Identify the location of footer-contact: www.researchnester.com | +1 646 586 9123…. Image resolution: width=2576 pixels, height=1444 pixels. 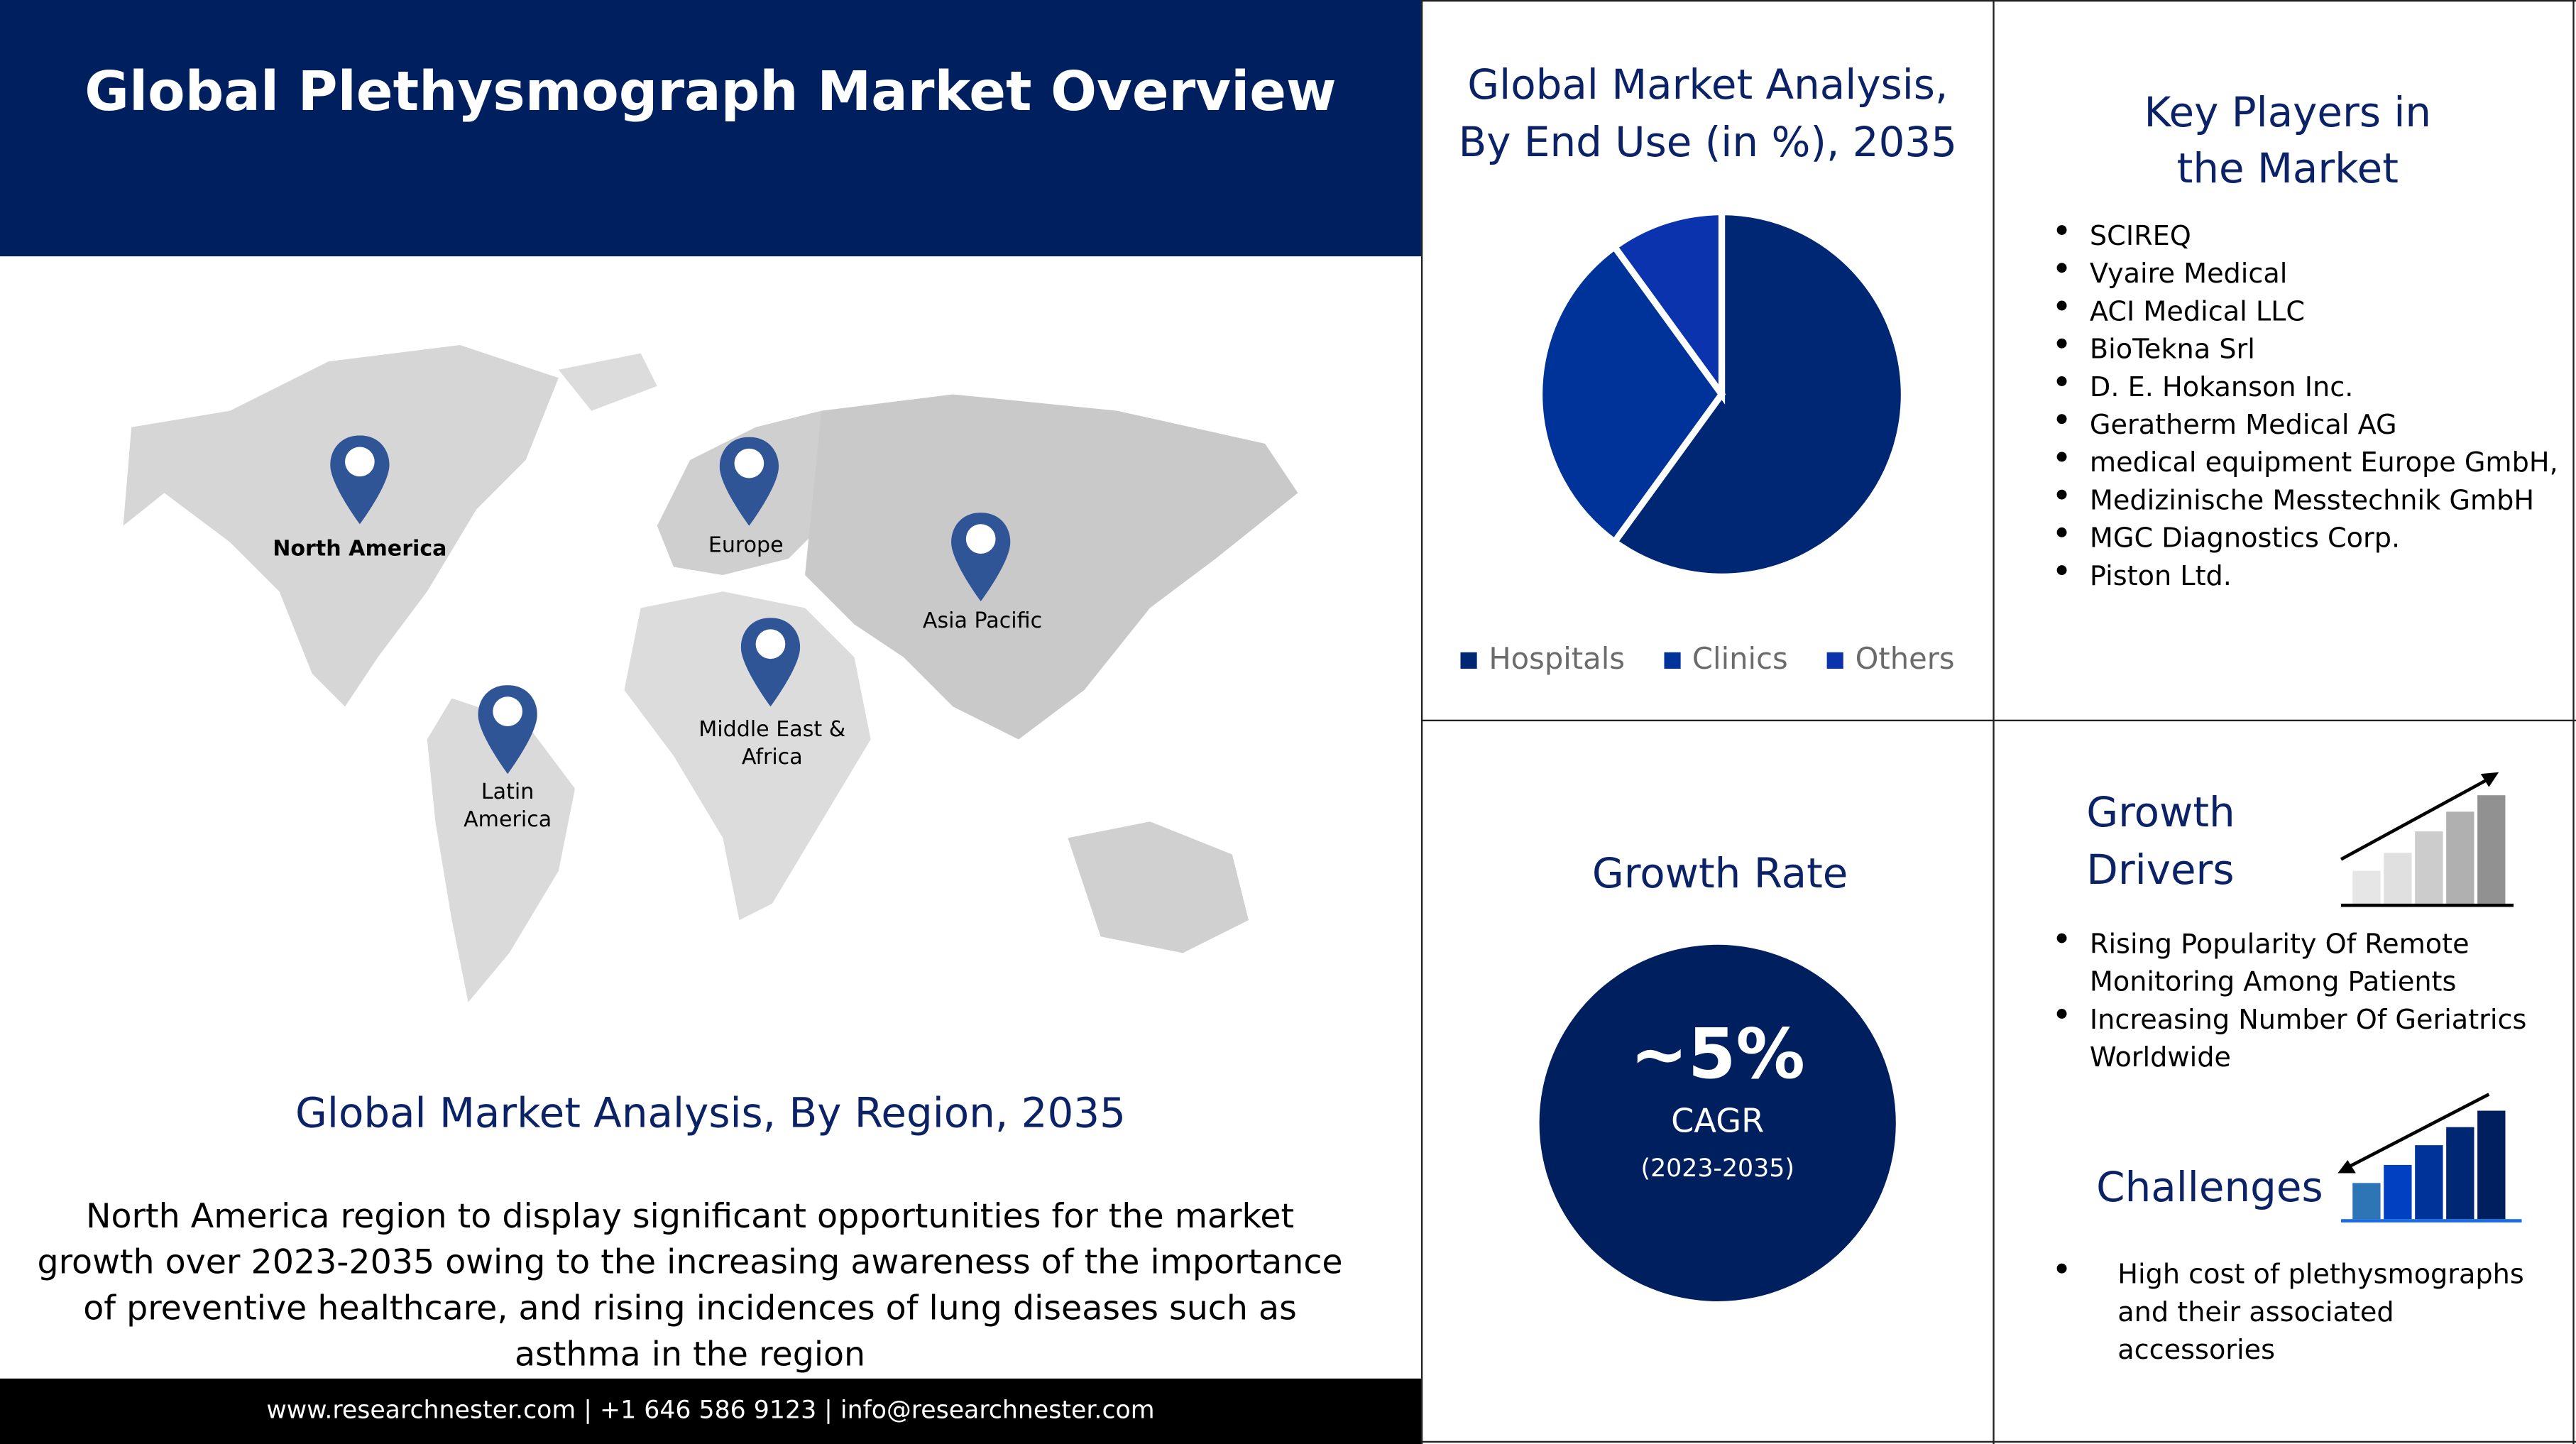
(710, 1411).